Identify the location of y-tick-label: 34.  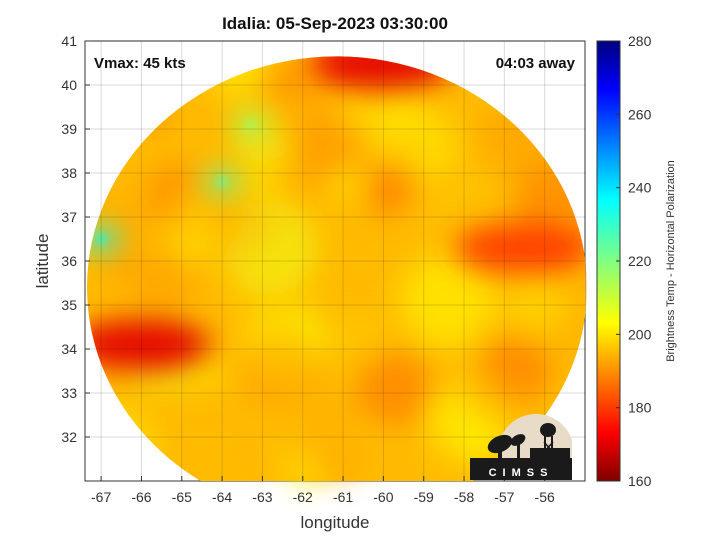
(69, 349).